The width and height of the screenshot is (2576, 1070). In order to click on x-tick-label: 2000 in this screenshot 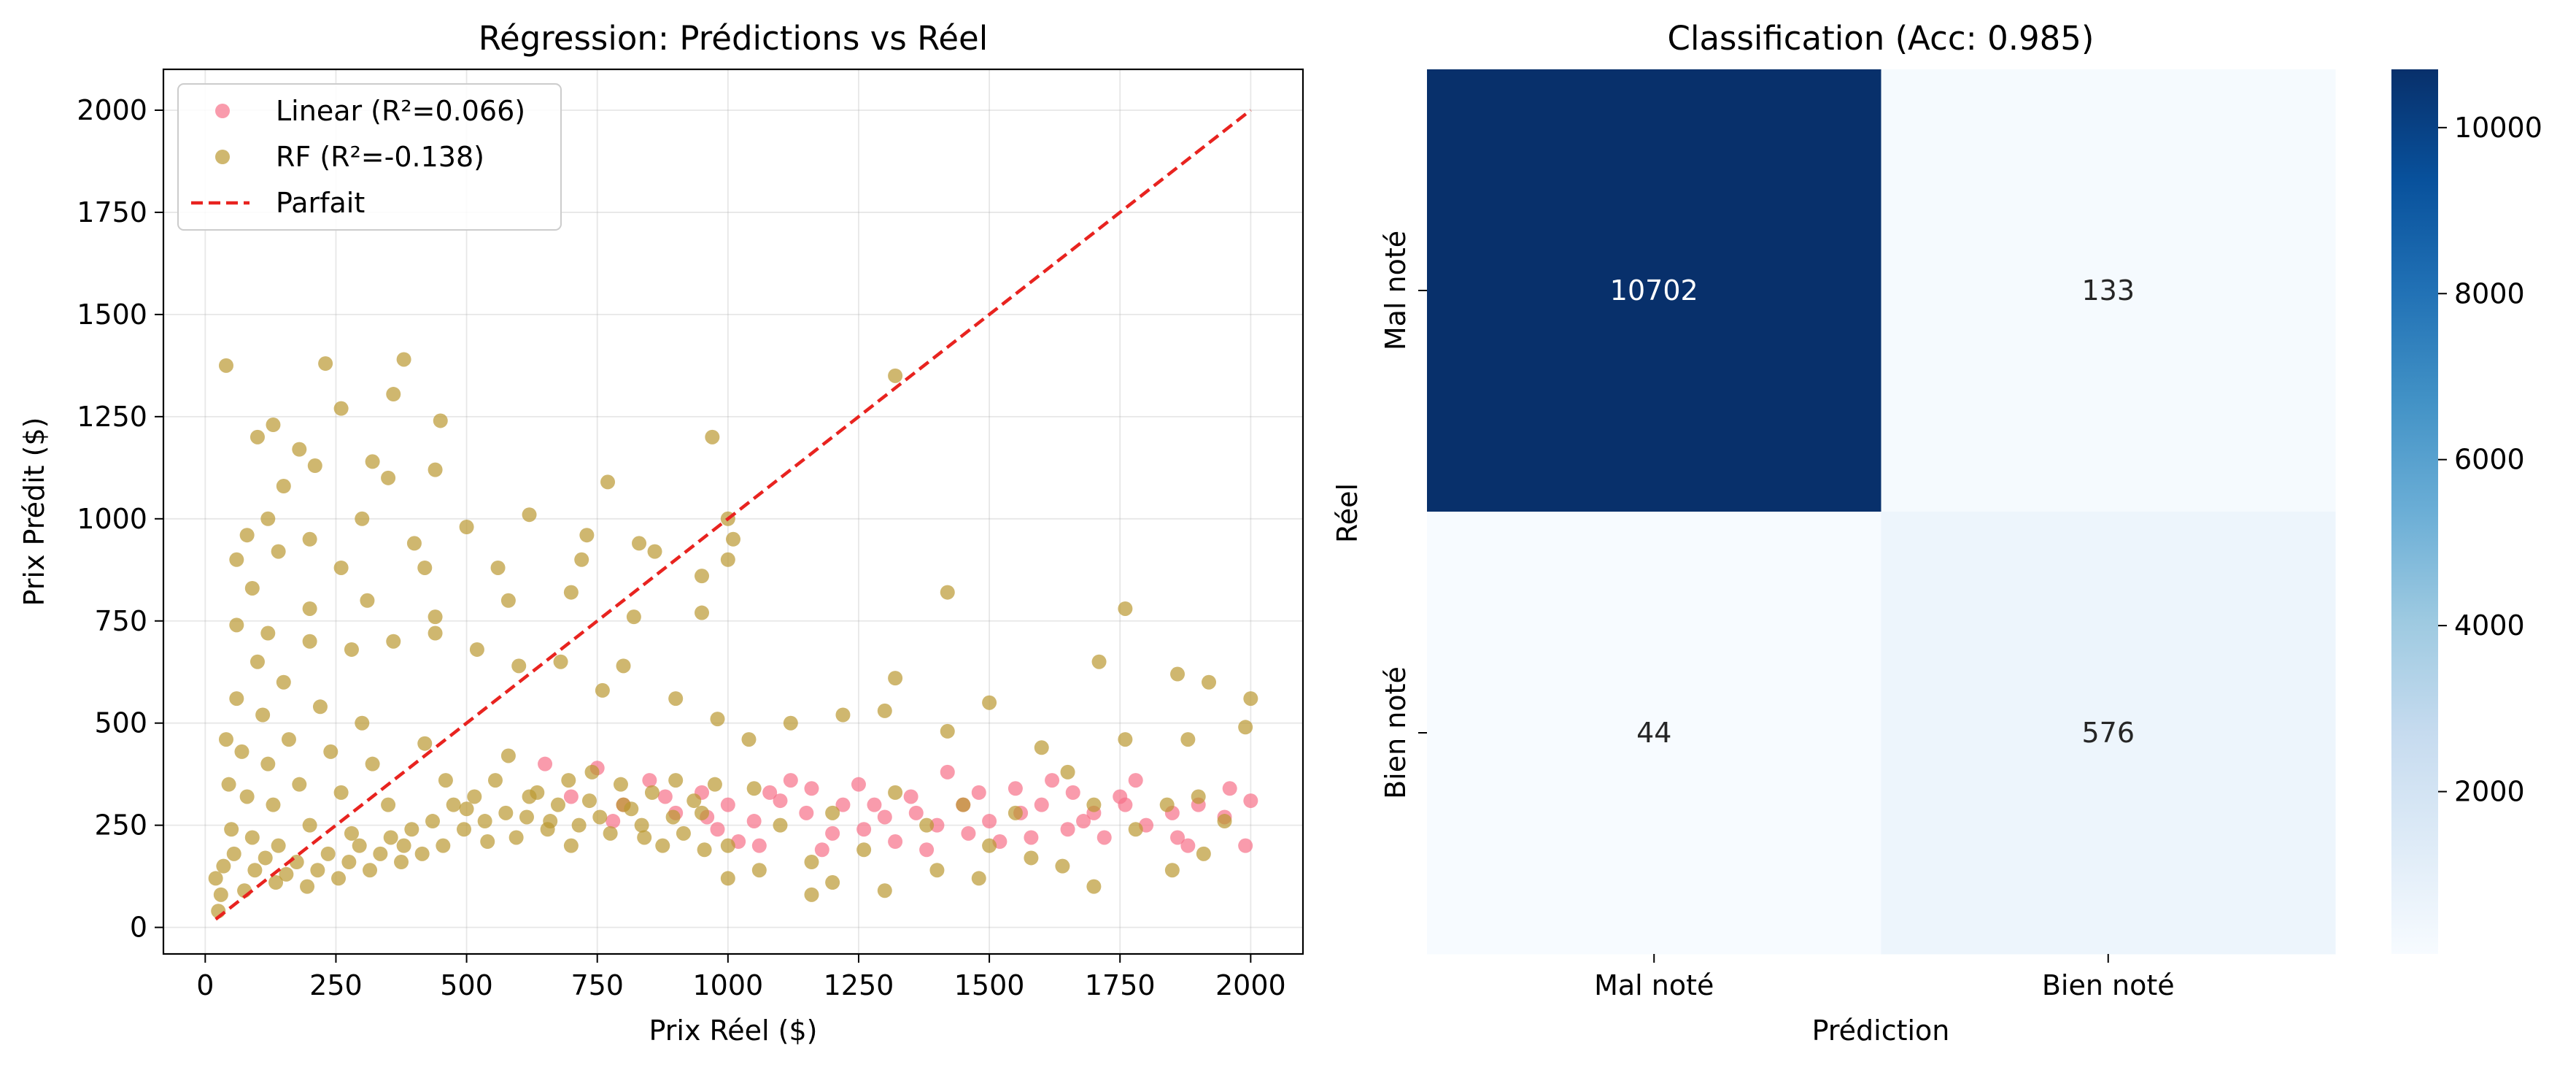, I will do `click(1250, 985)`.